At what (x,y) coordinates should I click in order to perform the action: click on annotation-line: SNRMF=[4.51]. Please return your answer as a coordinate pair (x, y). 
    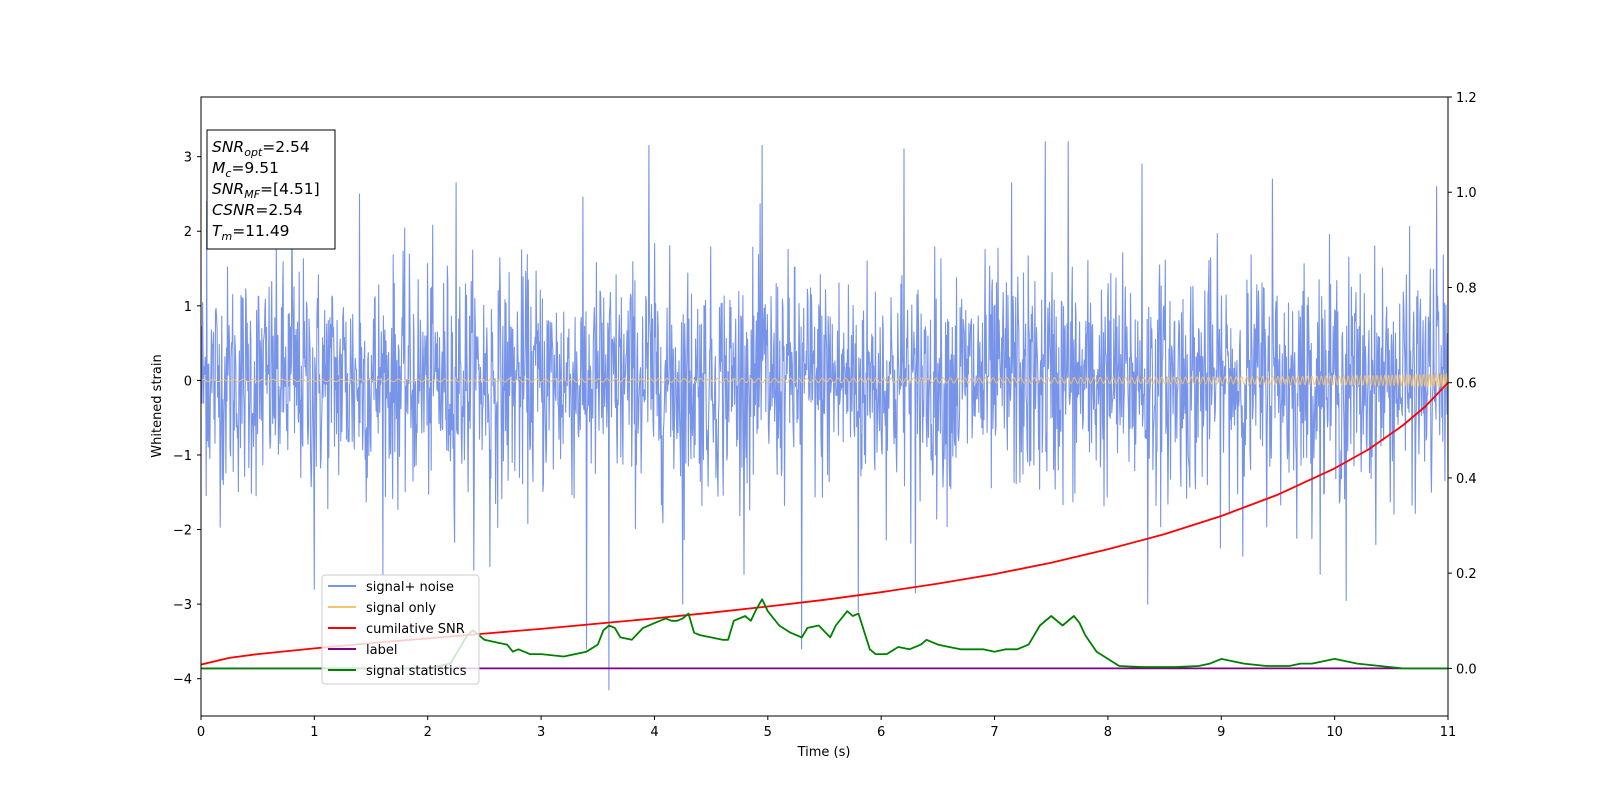
    Looking at the image, I should click on (266, 190).